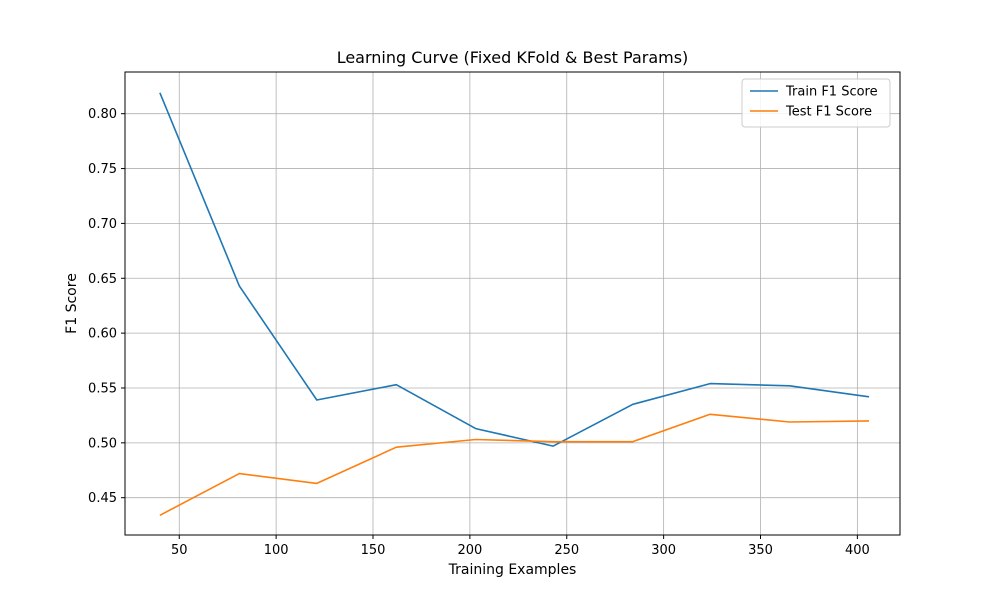 This screenshot has height=604, width=1000. Describe the element at coordinates (566, 550) in the screenshot. I see `x-tick-label: 250` at that location.